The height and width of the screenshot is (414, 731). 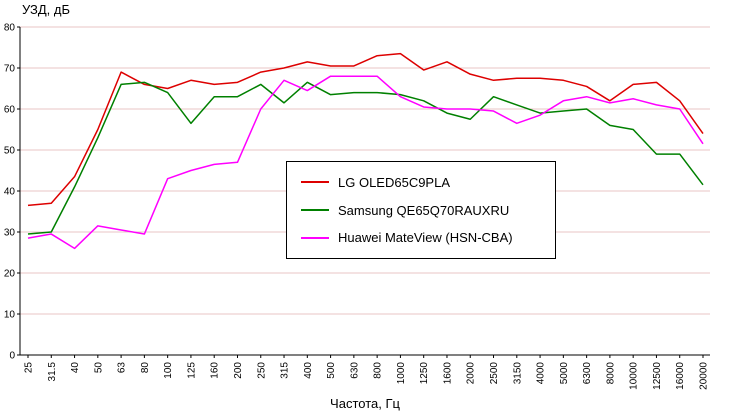 I want to click on y-tick-label: 30, so click(x=10, y=233).